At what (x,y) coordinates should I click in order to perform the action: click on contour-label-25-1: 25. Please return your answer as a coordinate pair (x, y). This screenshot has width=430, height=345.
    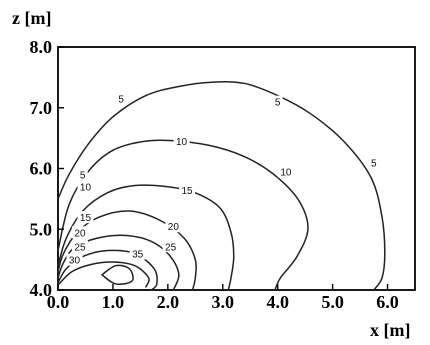
    Looking at the image, I should click on (171, 247).